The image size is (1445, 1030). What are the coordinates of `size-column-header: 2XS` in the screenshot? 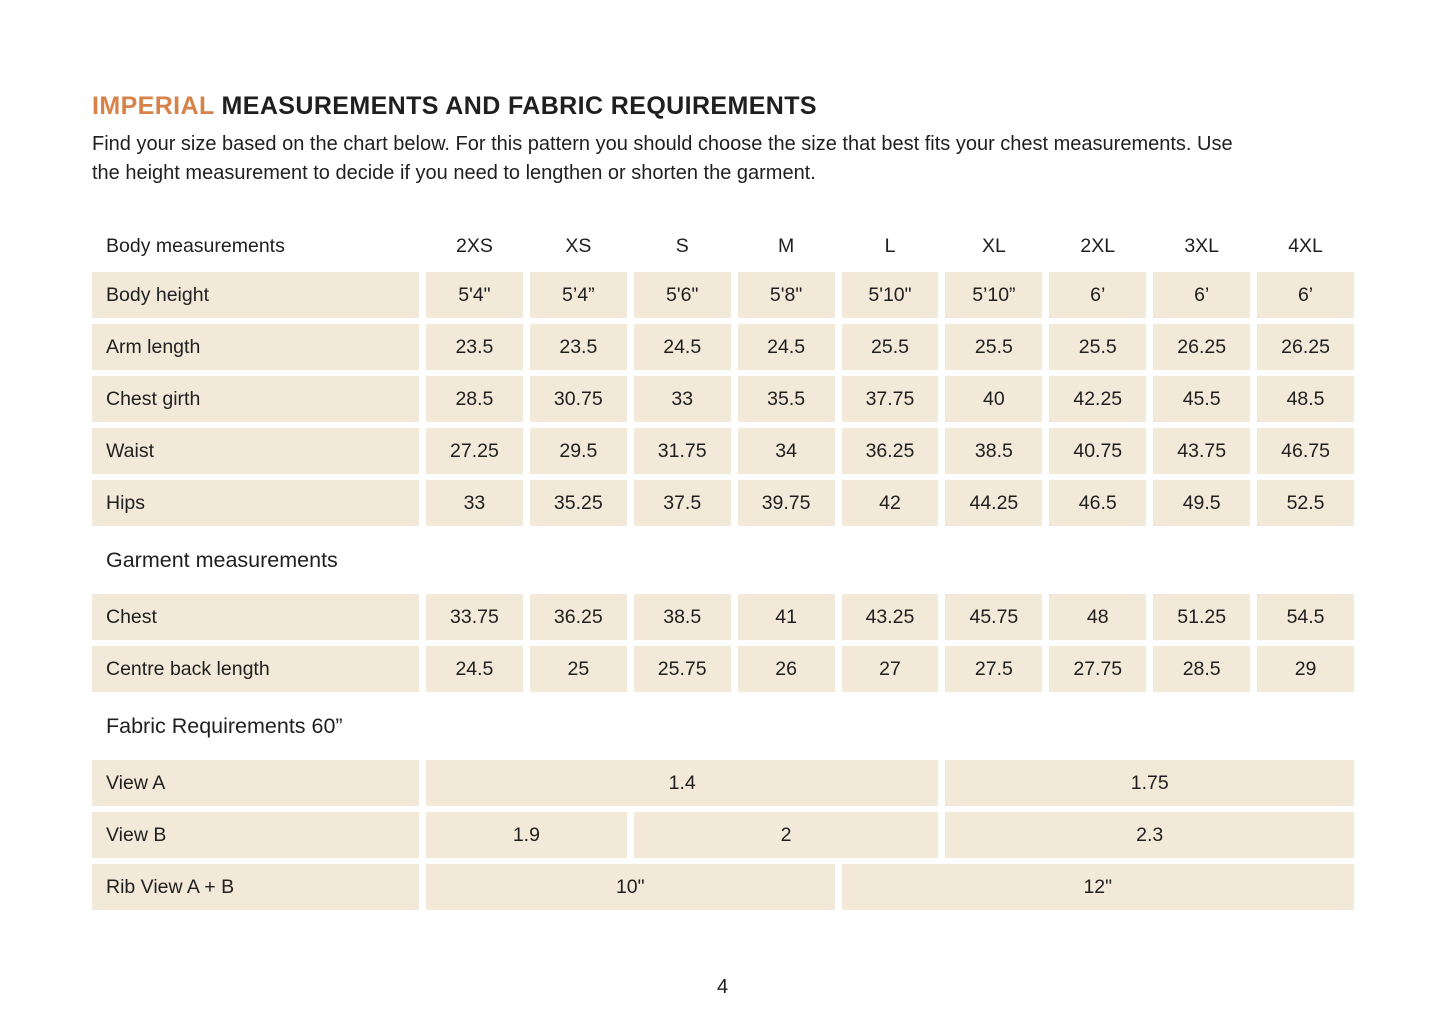 It's located at (474, 245).